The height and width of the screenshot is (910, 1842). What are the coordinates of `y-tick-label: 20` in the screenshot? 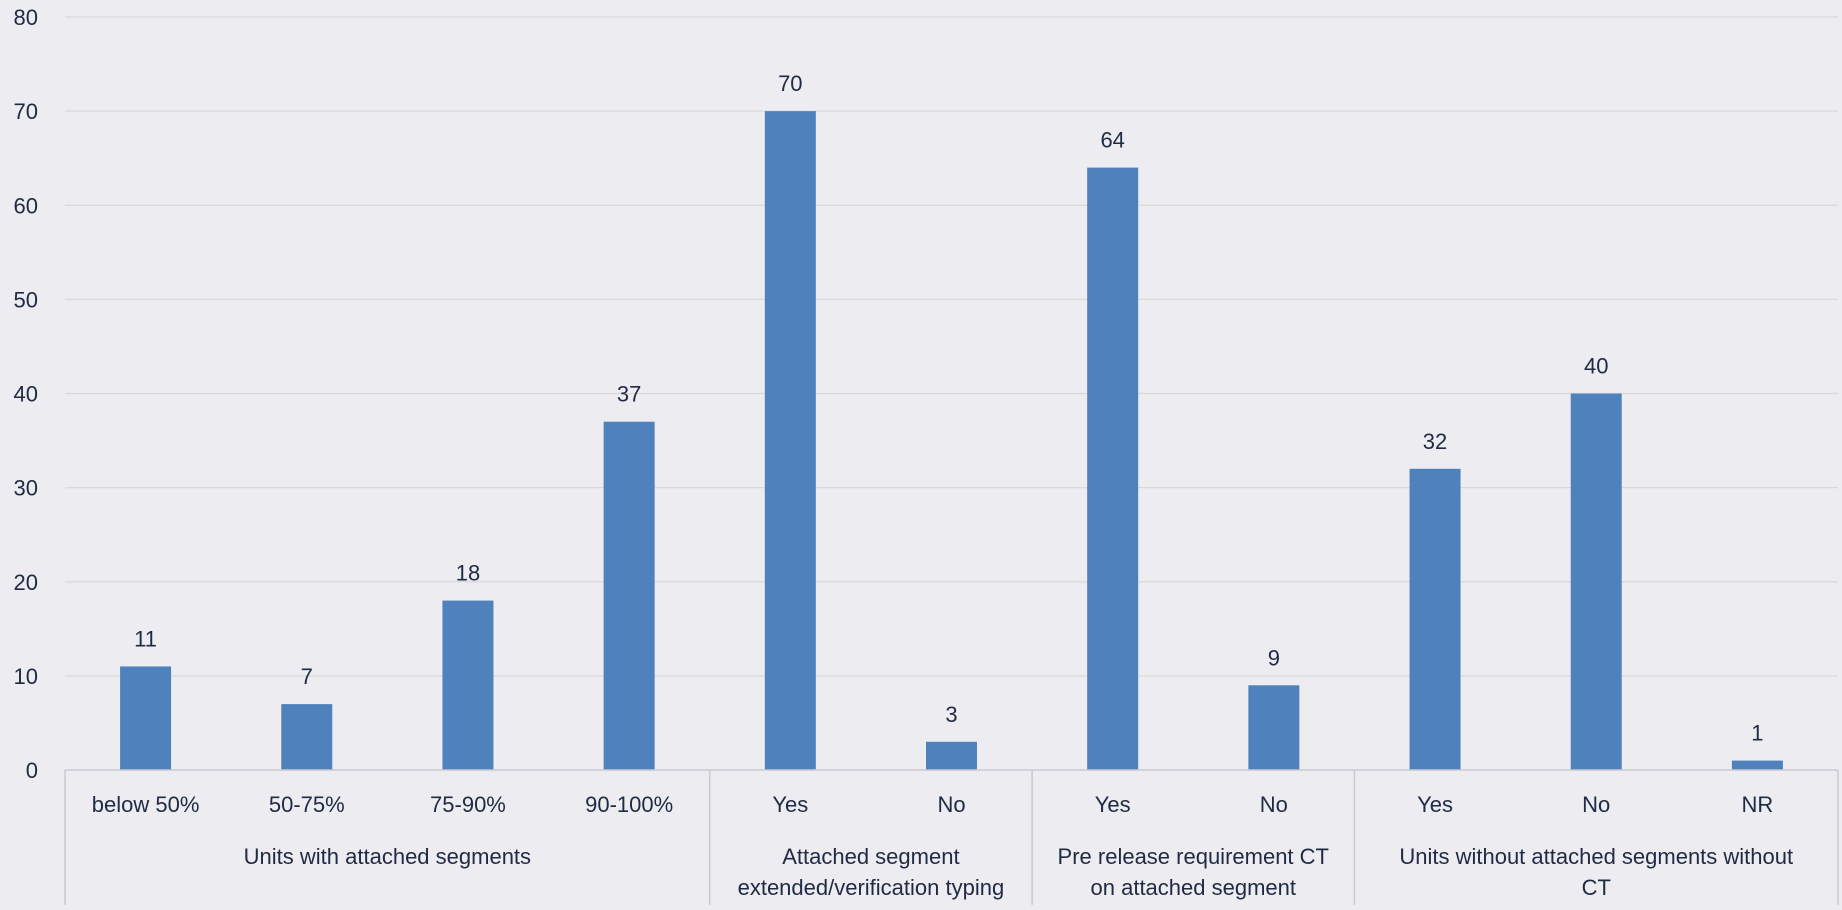 It's located at (26, 582).